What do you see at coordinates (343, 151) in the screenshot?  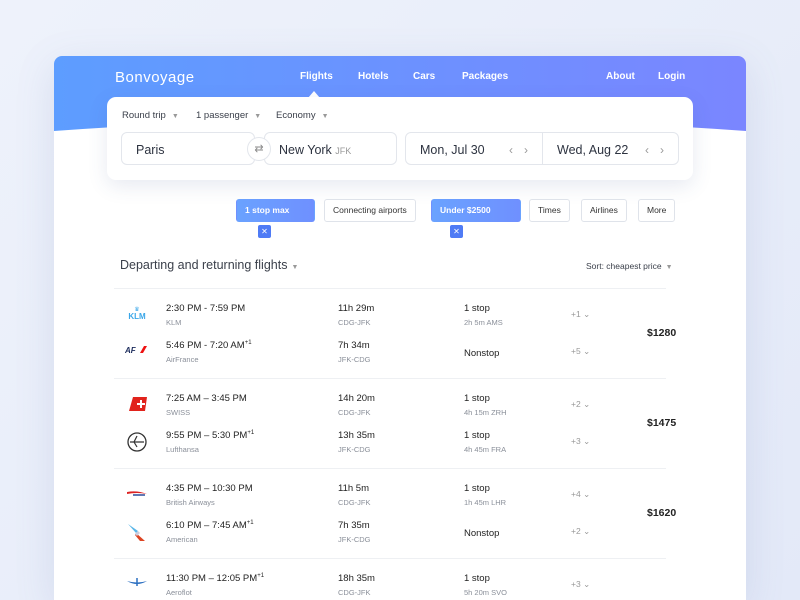 I see `to-code: JFK` at bounding box center [343, 151].